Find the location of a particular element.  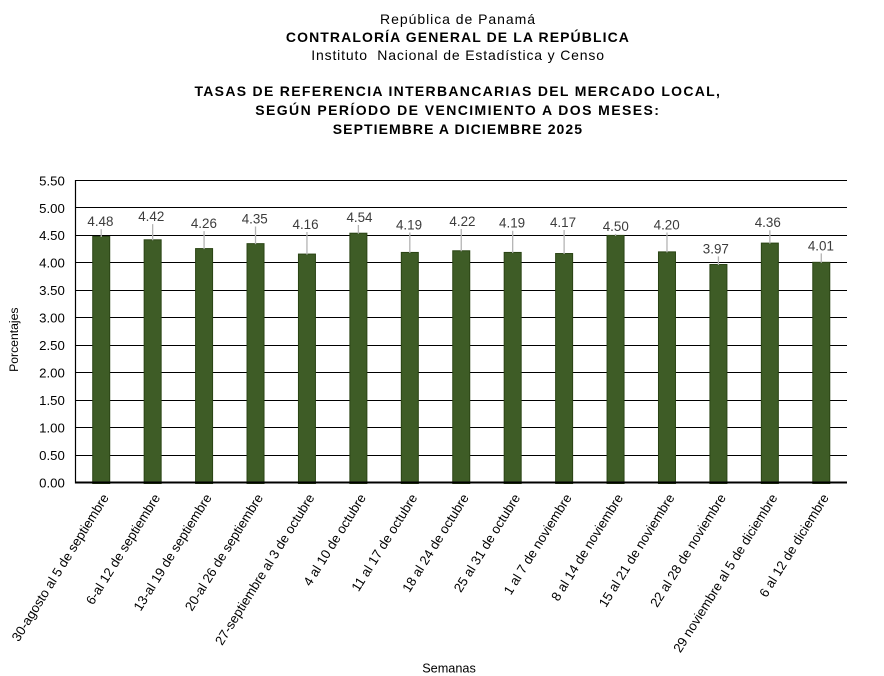

svg-text: Semanas is located at coordinates (449, 669).